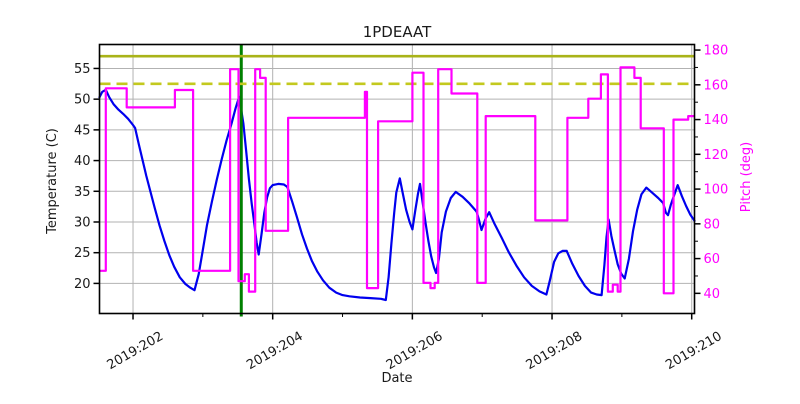 Image resolution: width=800 pixels, height=404 pixels. Describe the element at coordinates (82, 100) in the screenshot. I see `y-left-tick-label: 50` at that location.